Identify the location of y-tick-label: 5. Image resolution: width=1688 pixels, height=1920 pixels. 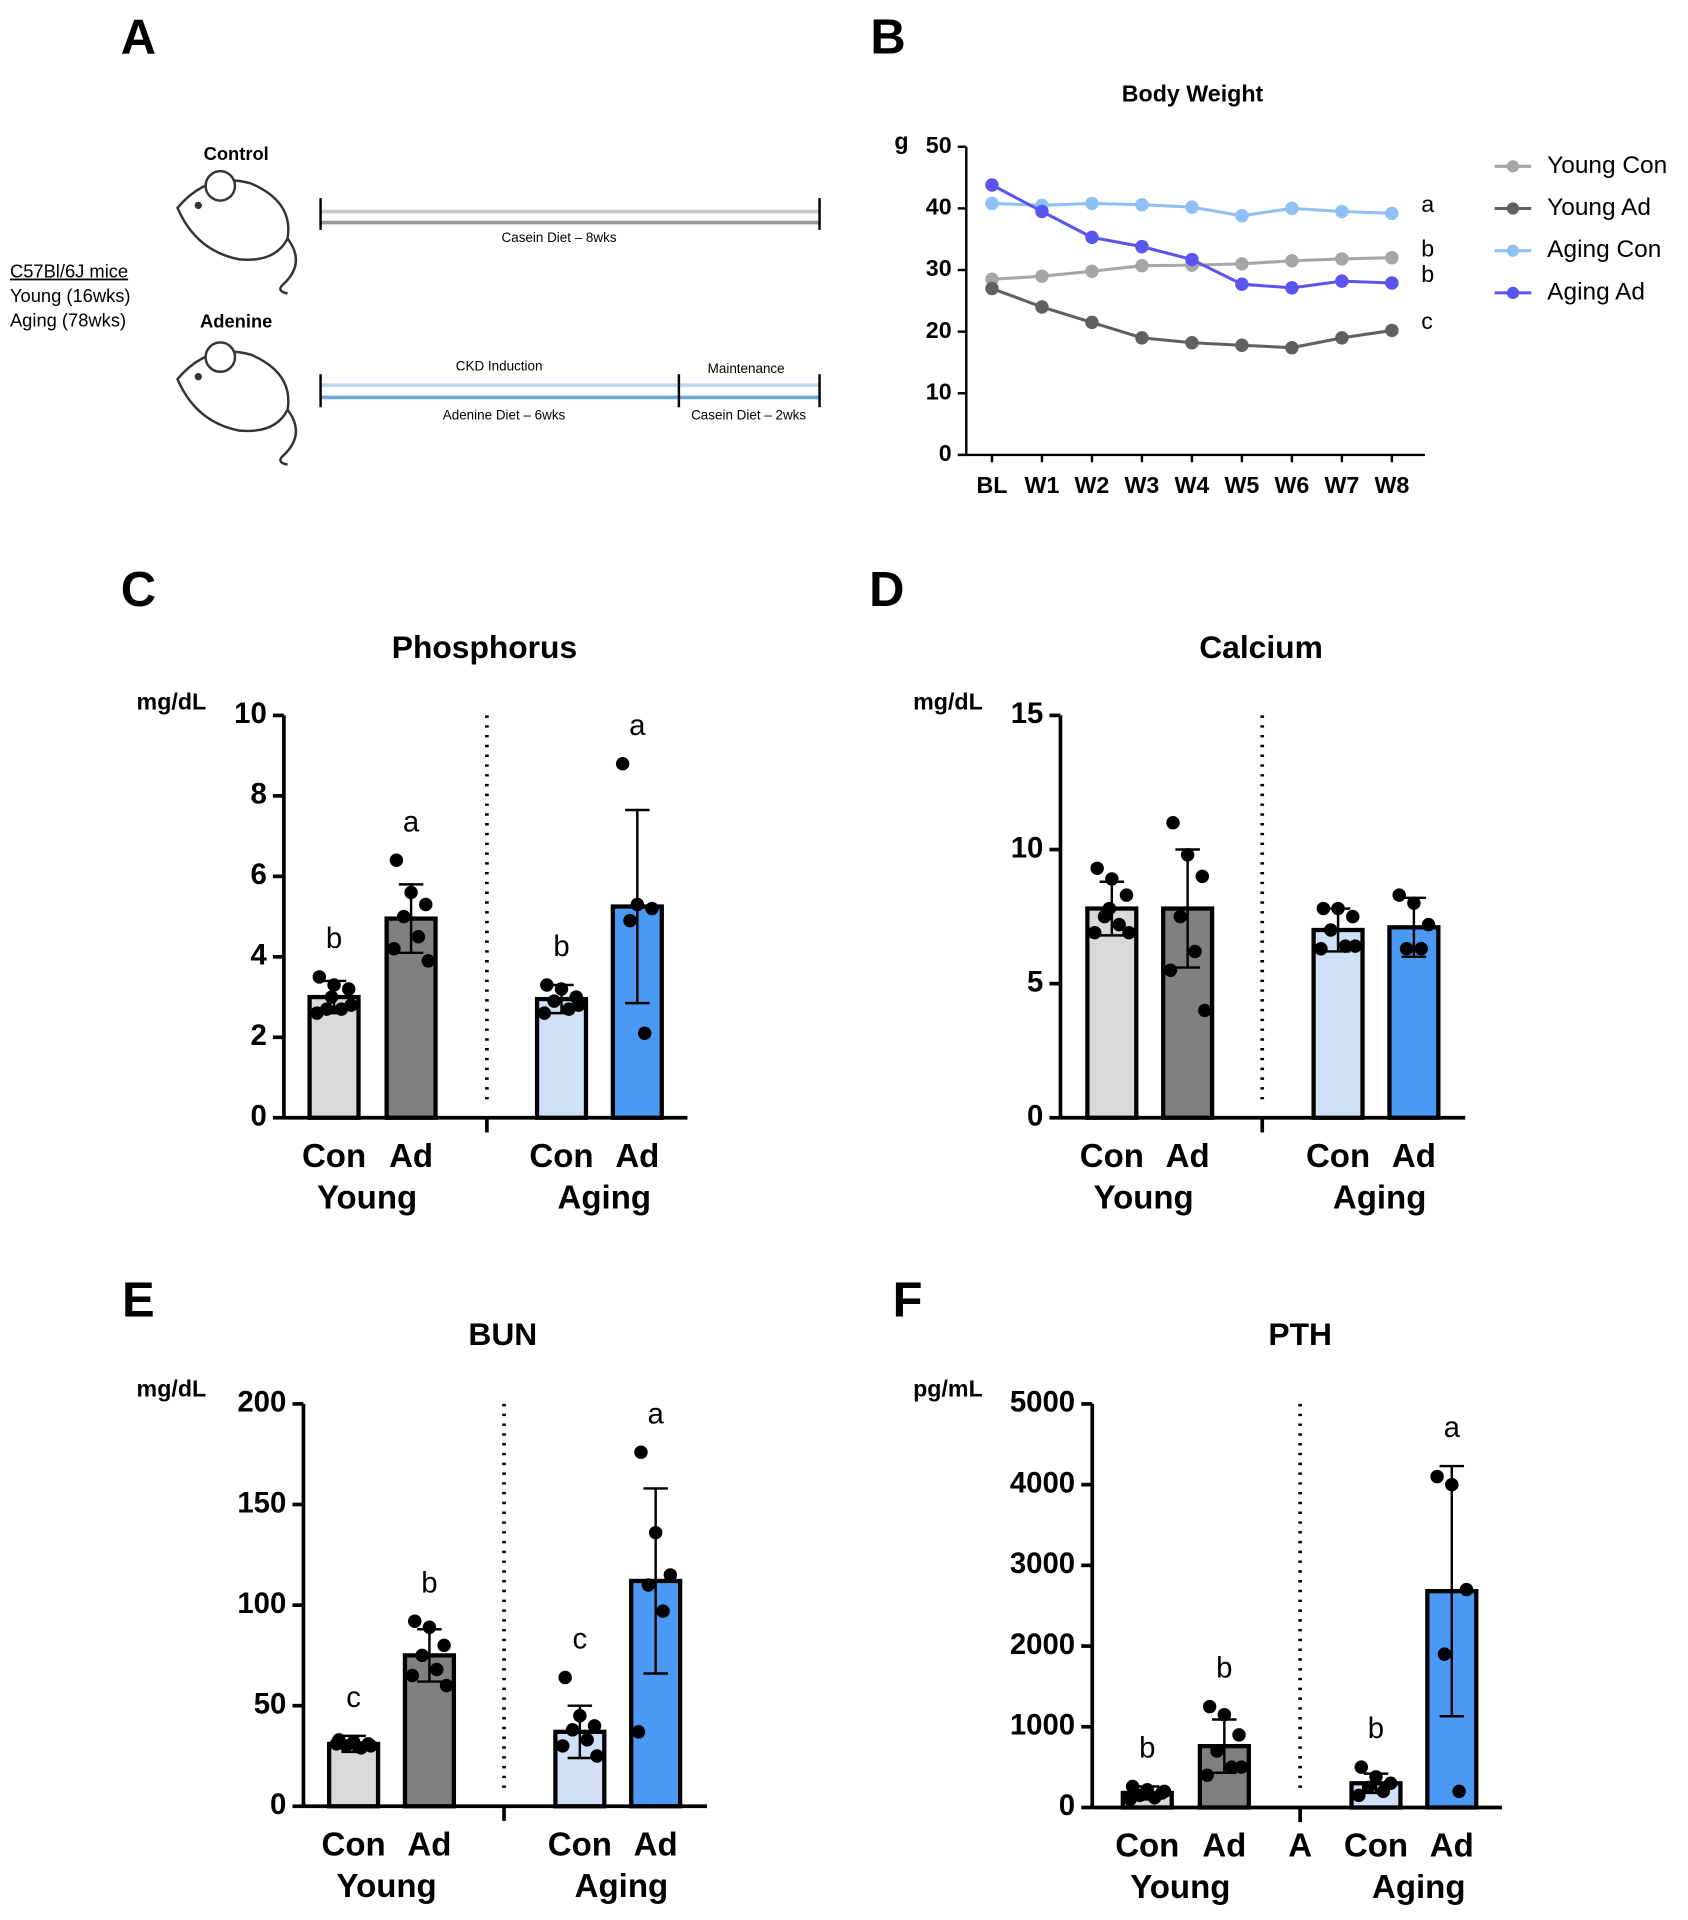
(1035, 981).